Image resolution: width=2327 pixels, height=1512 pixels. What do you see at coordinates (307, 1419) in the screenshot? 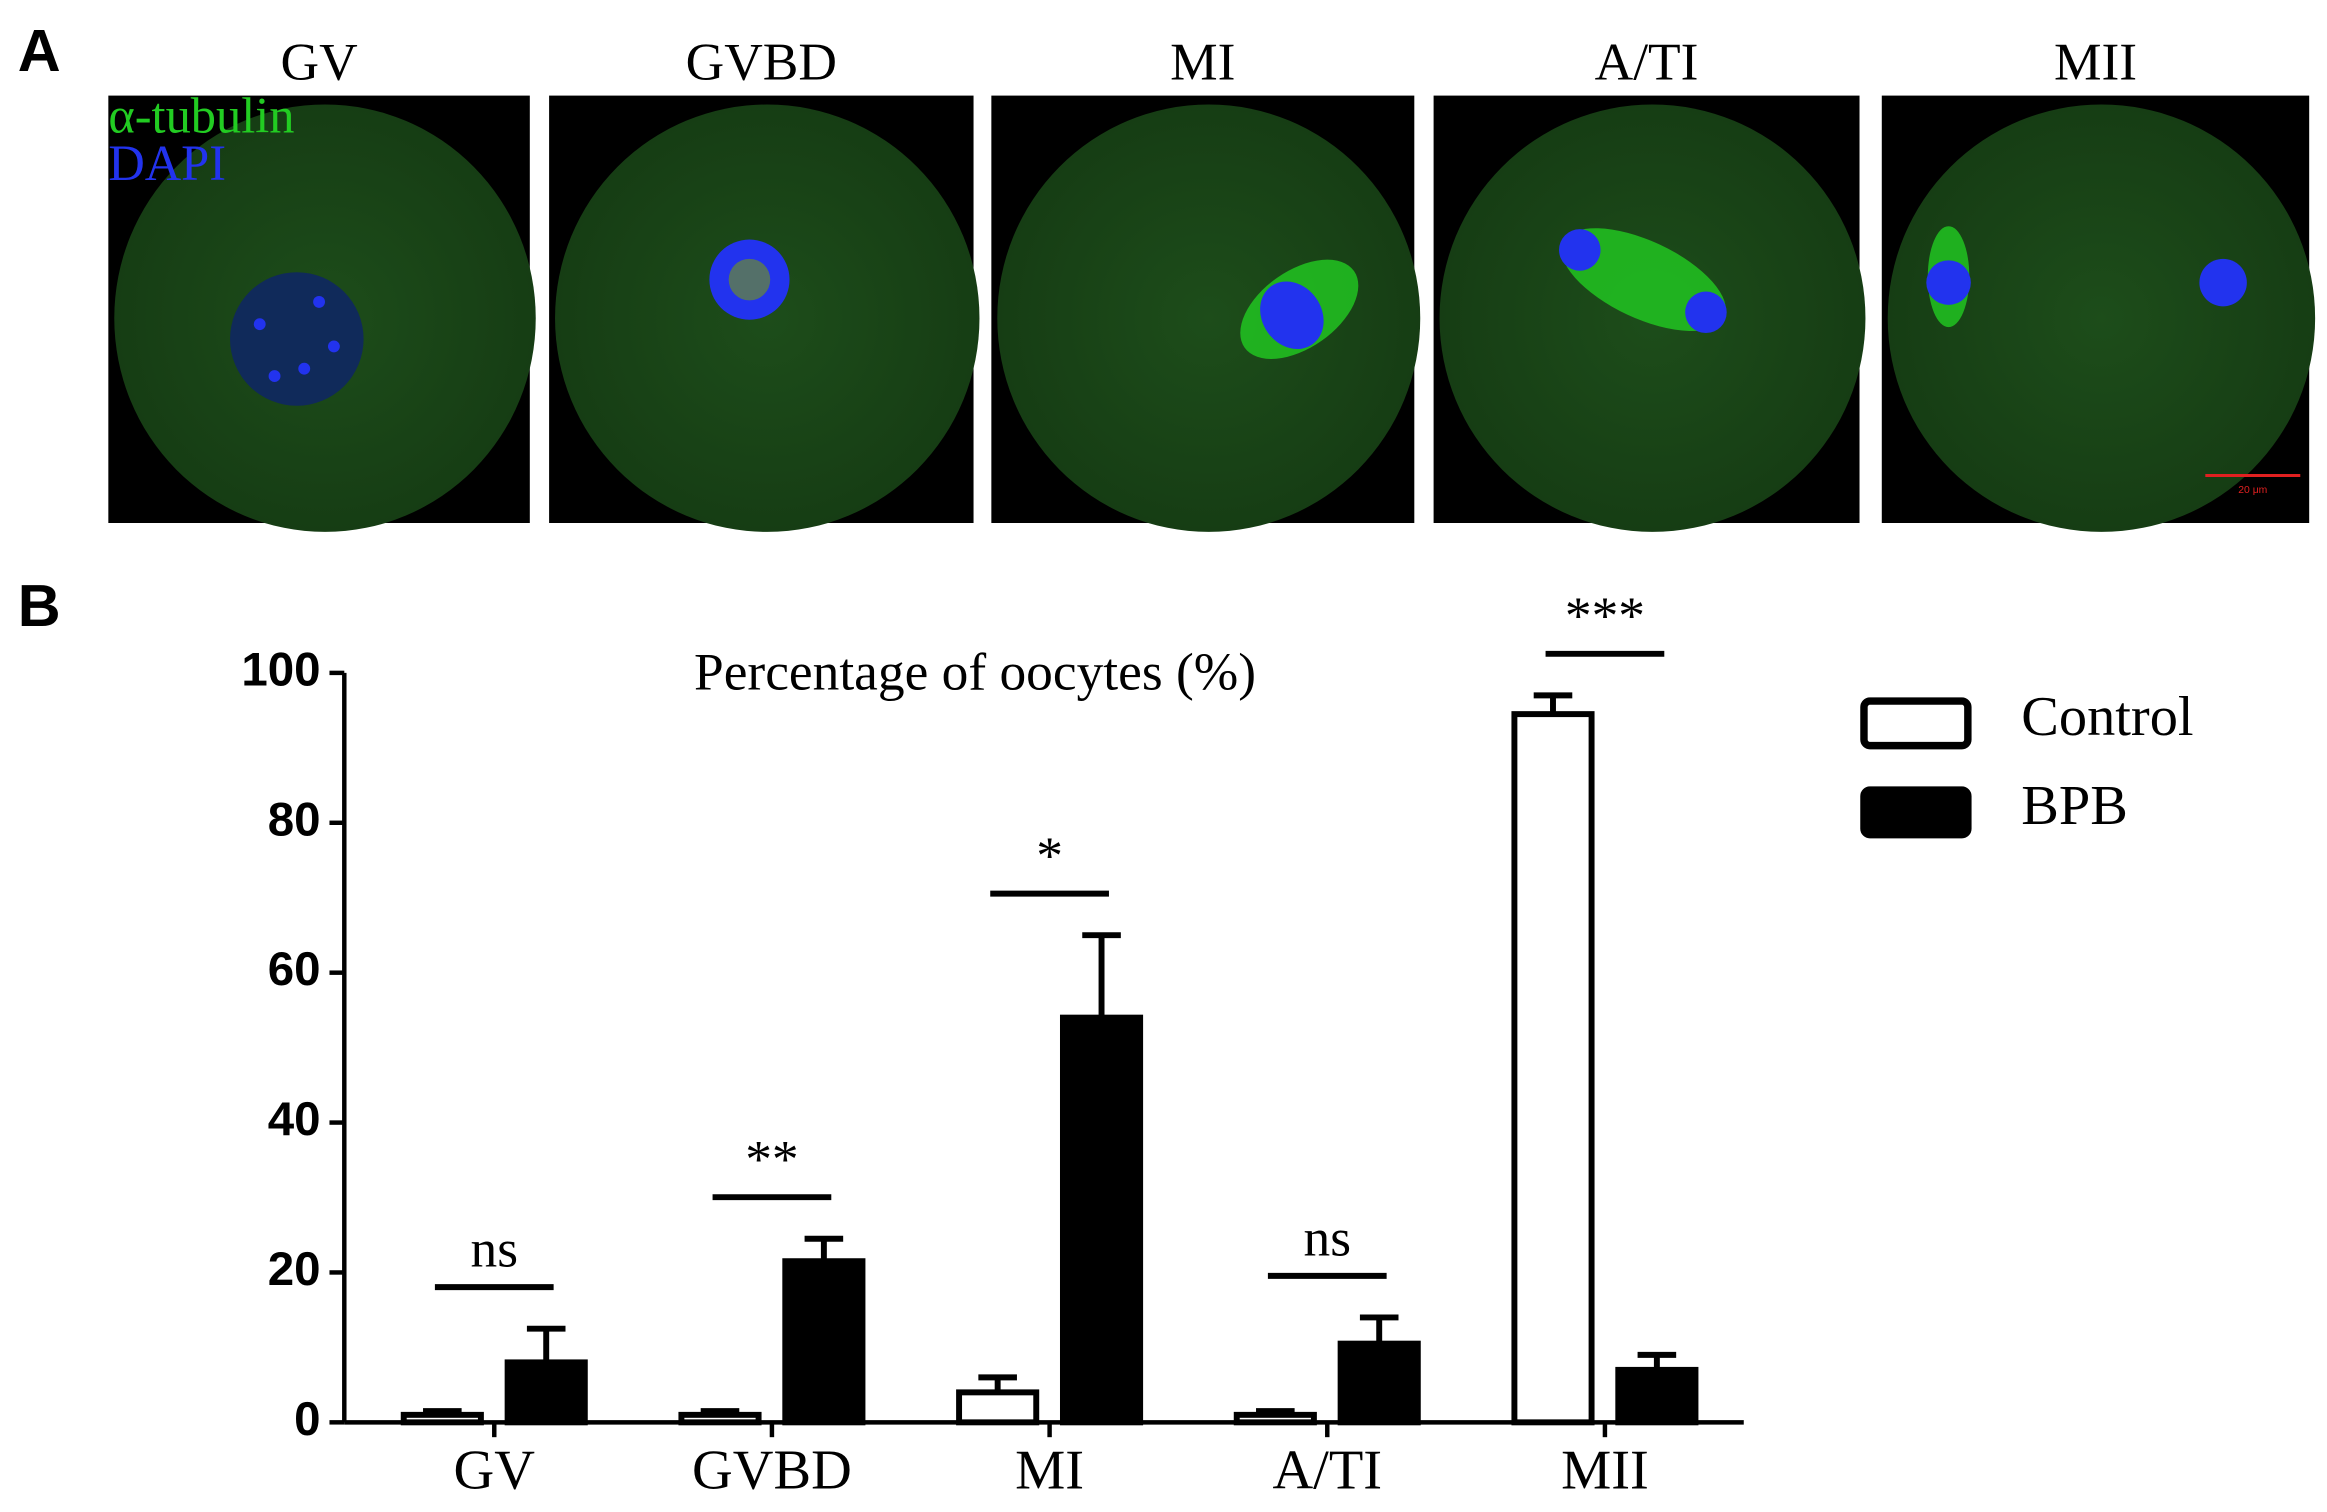
I see `y-tick-label: 0` at bounding box center [307, 1419].